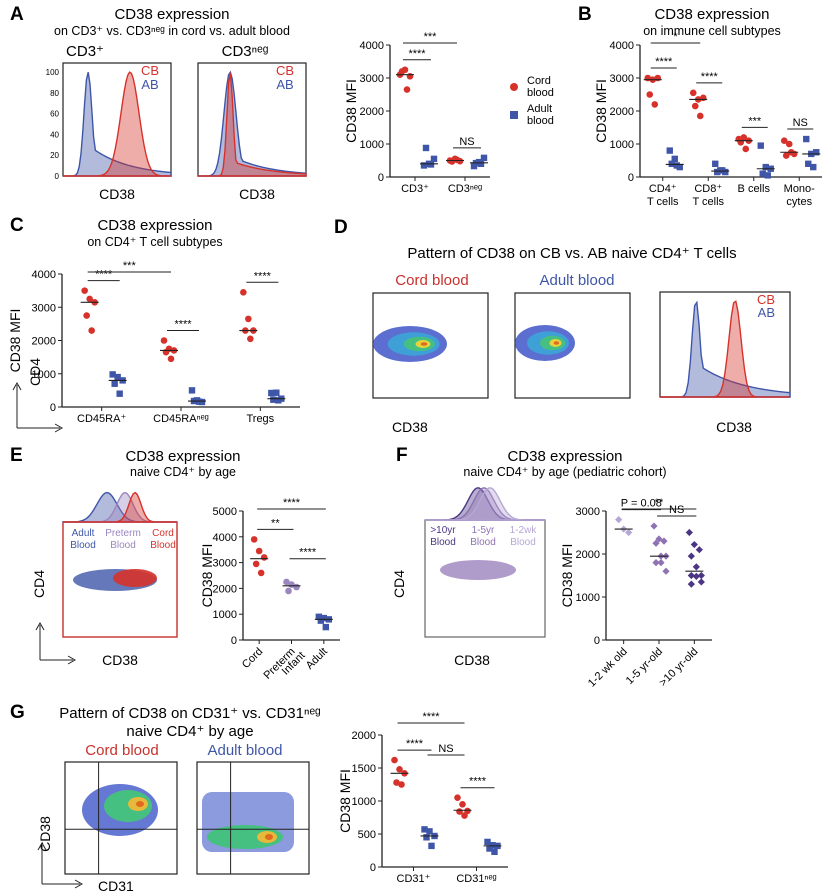  Describe the element at coordinates (465, 189) in the screenshot. I see `x-tick-label: CD3ⁿᵉᵍ` at that location.